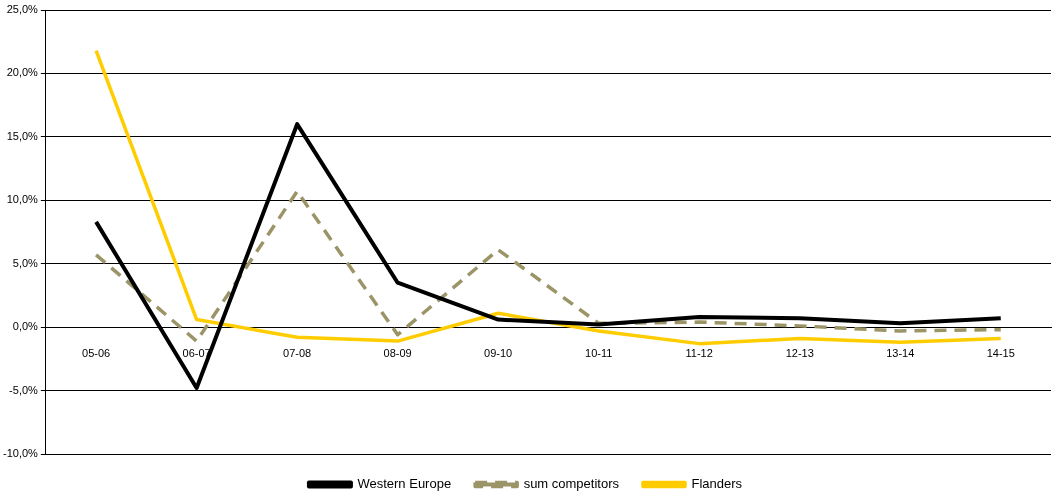 The width and height of the screenshot is (1053, 501). What do you see at coordinates (498, 352) in the screenshot?
I see `x-tick-label: 09-10` at bounding box center [498, 352].